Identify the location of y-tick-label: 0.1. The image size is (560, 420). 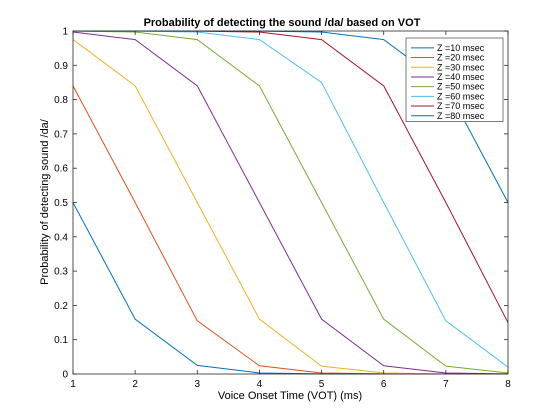
(61, 340).